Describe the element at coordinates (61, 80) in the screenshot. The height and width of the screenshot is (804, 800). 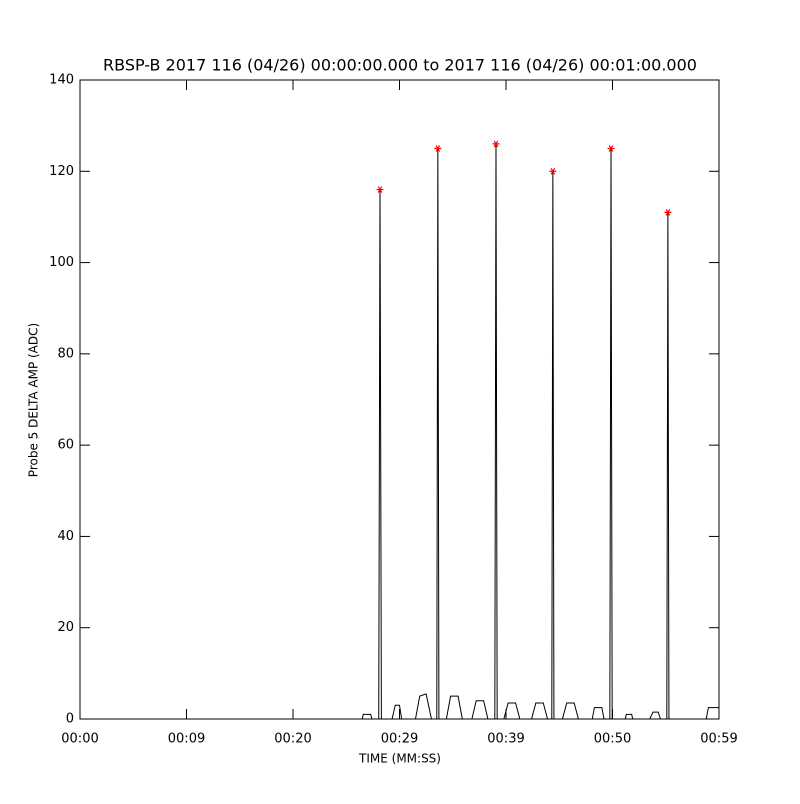
I see `y-tick-label: 140` at that location.